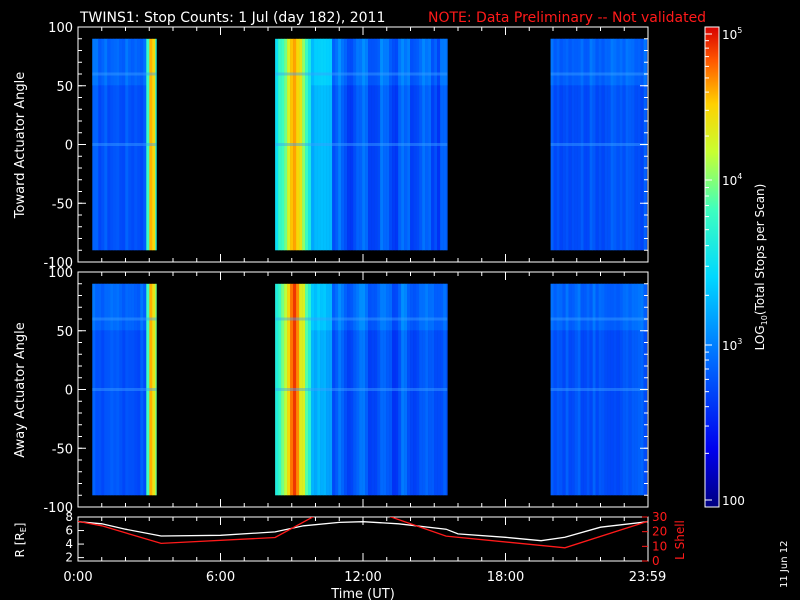 The height and width of the screenshot is (600, 800). What do you see at coordinates (784, 564) in the screenshot?
I see `date-stamp: 11 Jun 12` at bounding box center [784, 564].